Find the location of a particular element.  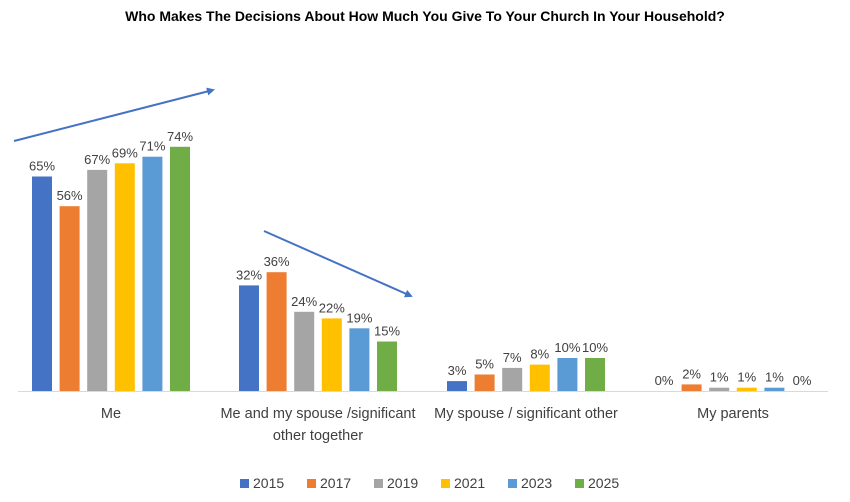

bar-my-parents-2023 is located at coordinates (774, 389).